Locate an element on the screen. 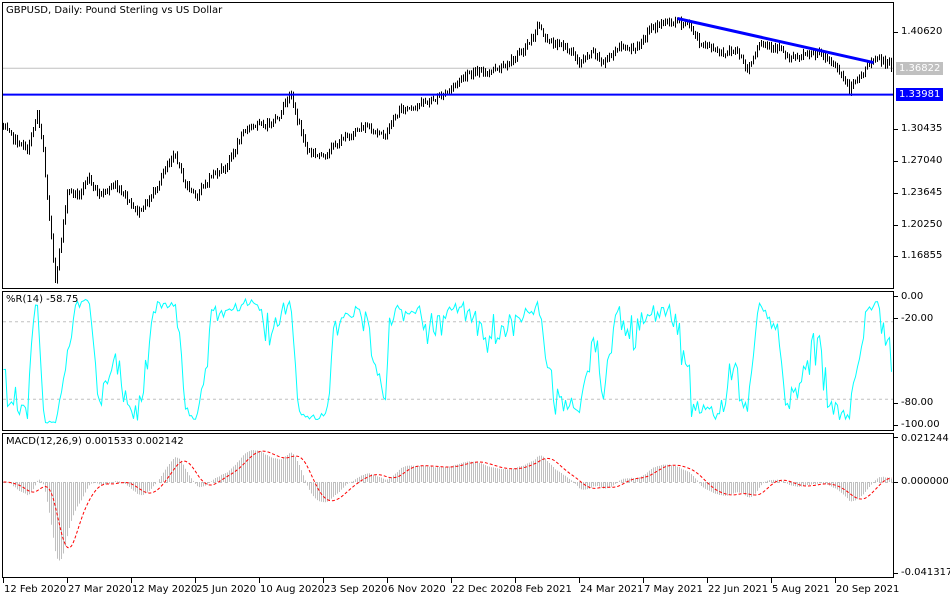 The height and width of the screenshot is (600, 950). bid-price-tag: 1.36822 is located at coordinates (919, 68).